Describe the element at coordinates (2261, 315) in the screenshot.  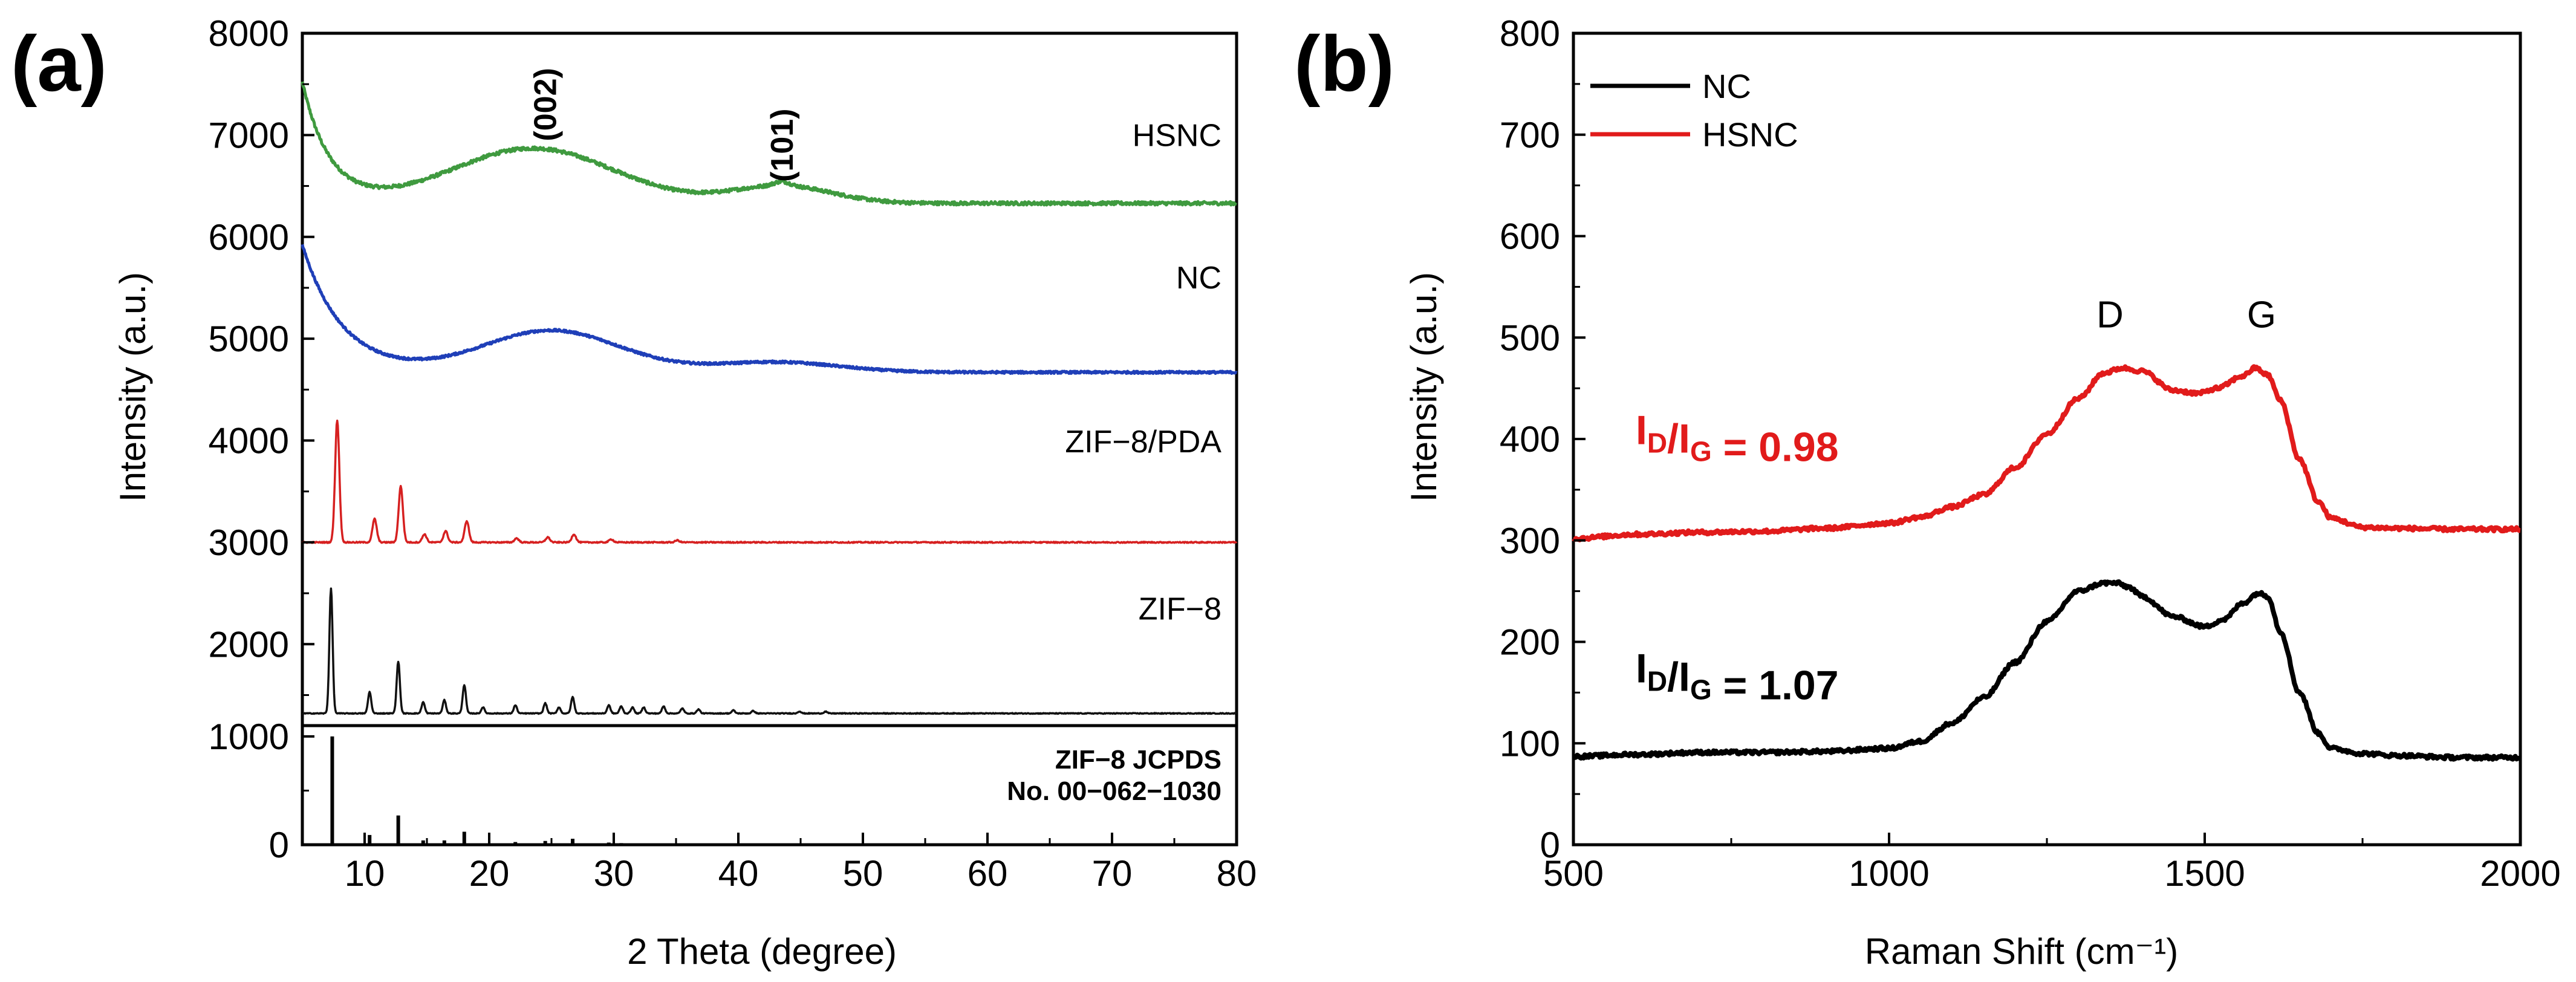
I see `raman-peak-label: G` at that location.